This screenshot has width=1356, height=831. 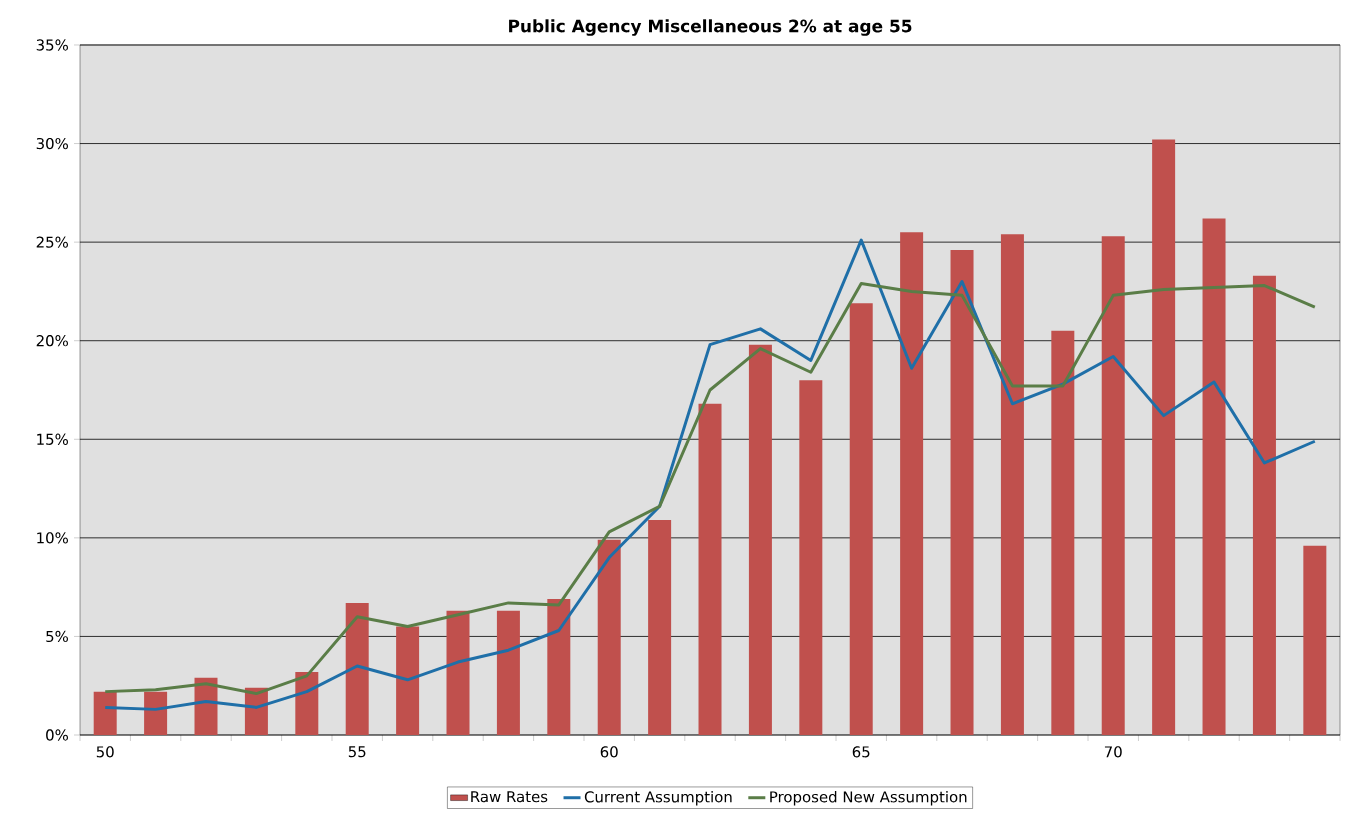 I want to click on x-tick-label: 50, so click(x=105, y=752).